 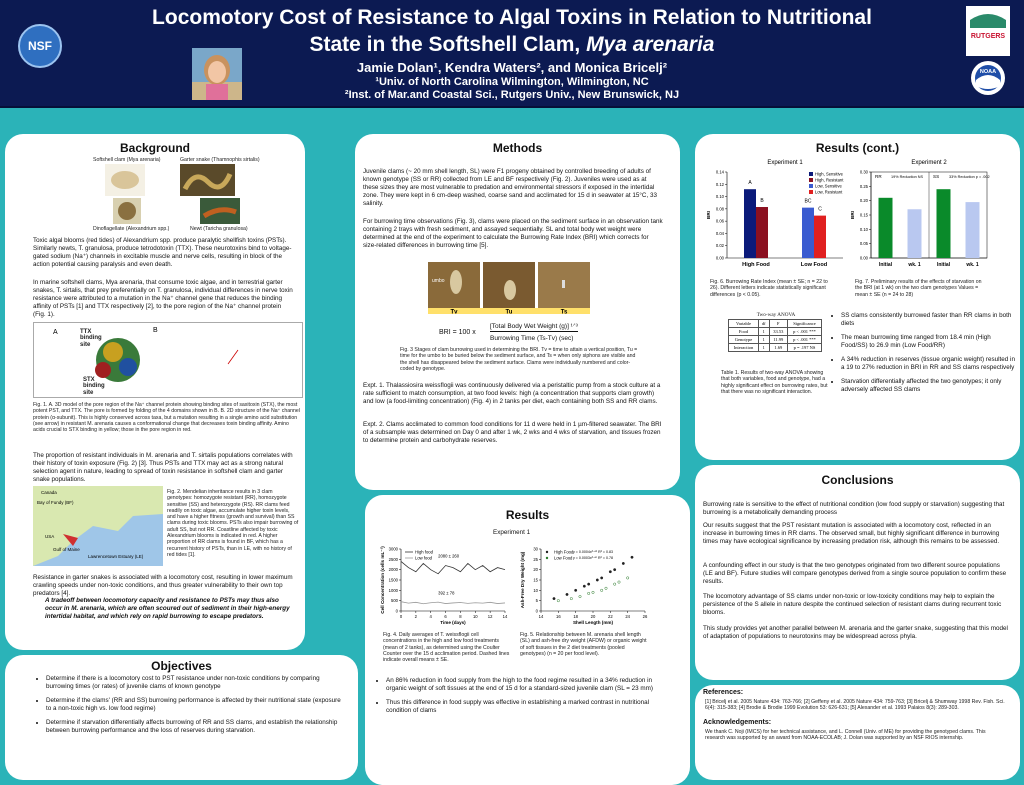 I want to click on legend-label: High, Resistant, so click(x=829, y=180).